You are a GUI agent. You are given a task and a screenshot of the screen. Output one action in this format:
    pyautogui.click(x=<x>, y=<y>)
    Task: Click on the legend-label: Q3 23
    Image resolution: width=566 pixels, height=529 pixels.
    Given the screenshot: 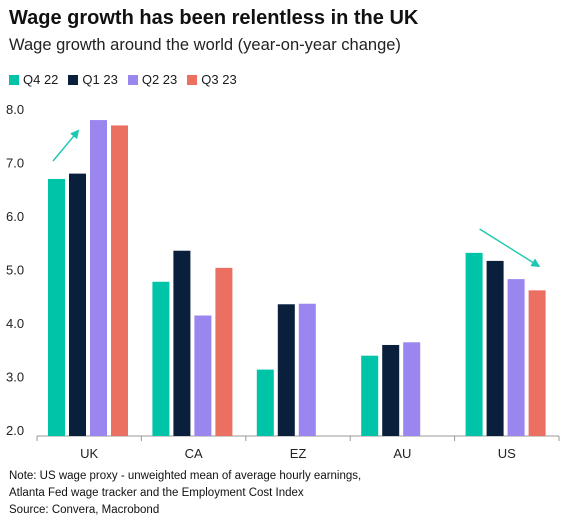 What is the action you would take?
    pyautogui.click(x=219, y=79)
    